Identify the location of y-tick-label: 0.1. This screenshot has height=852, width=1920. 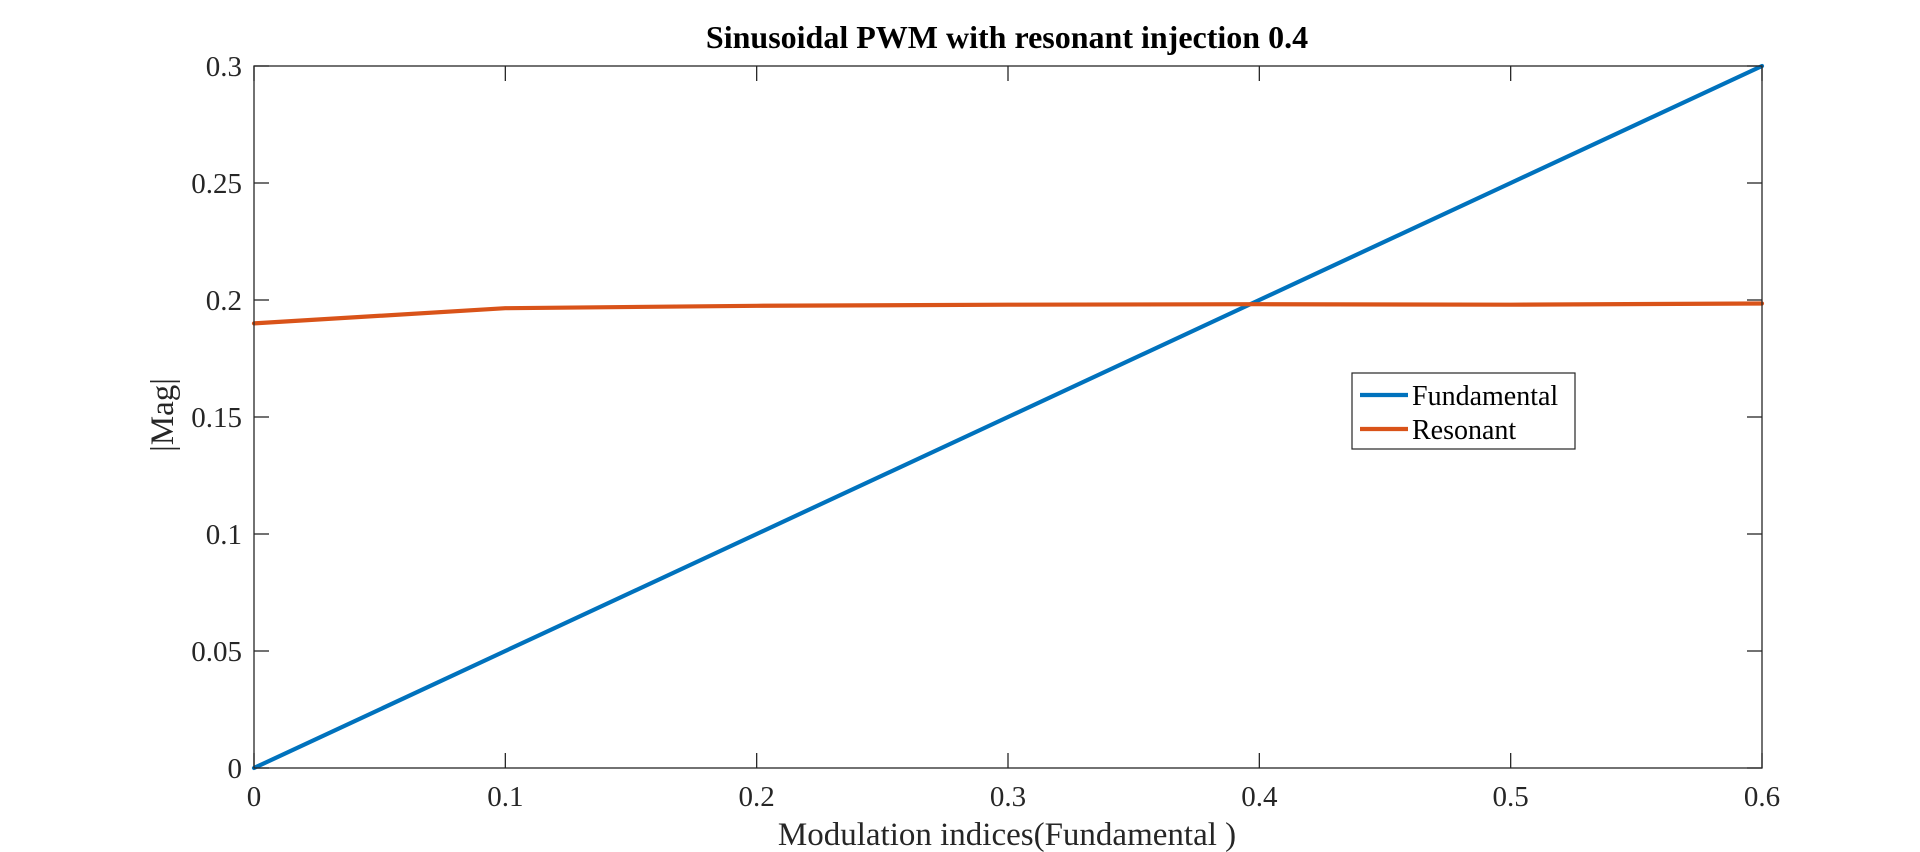
(224, 535).